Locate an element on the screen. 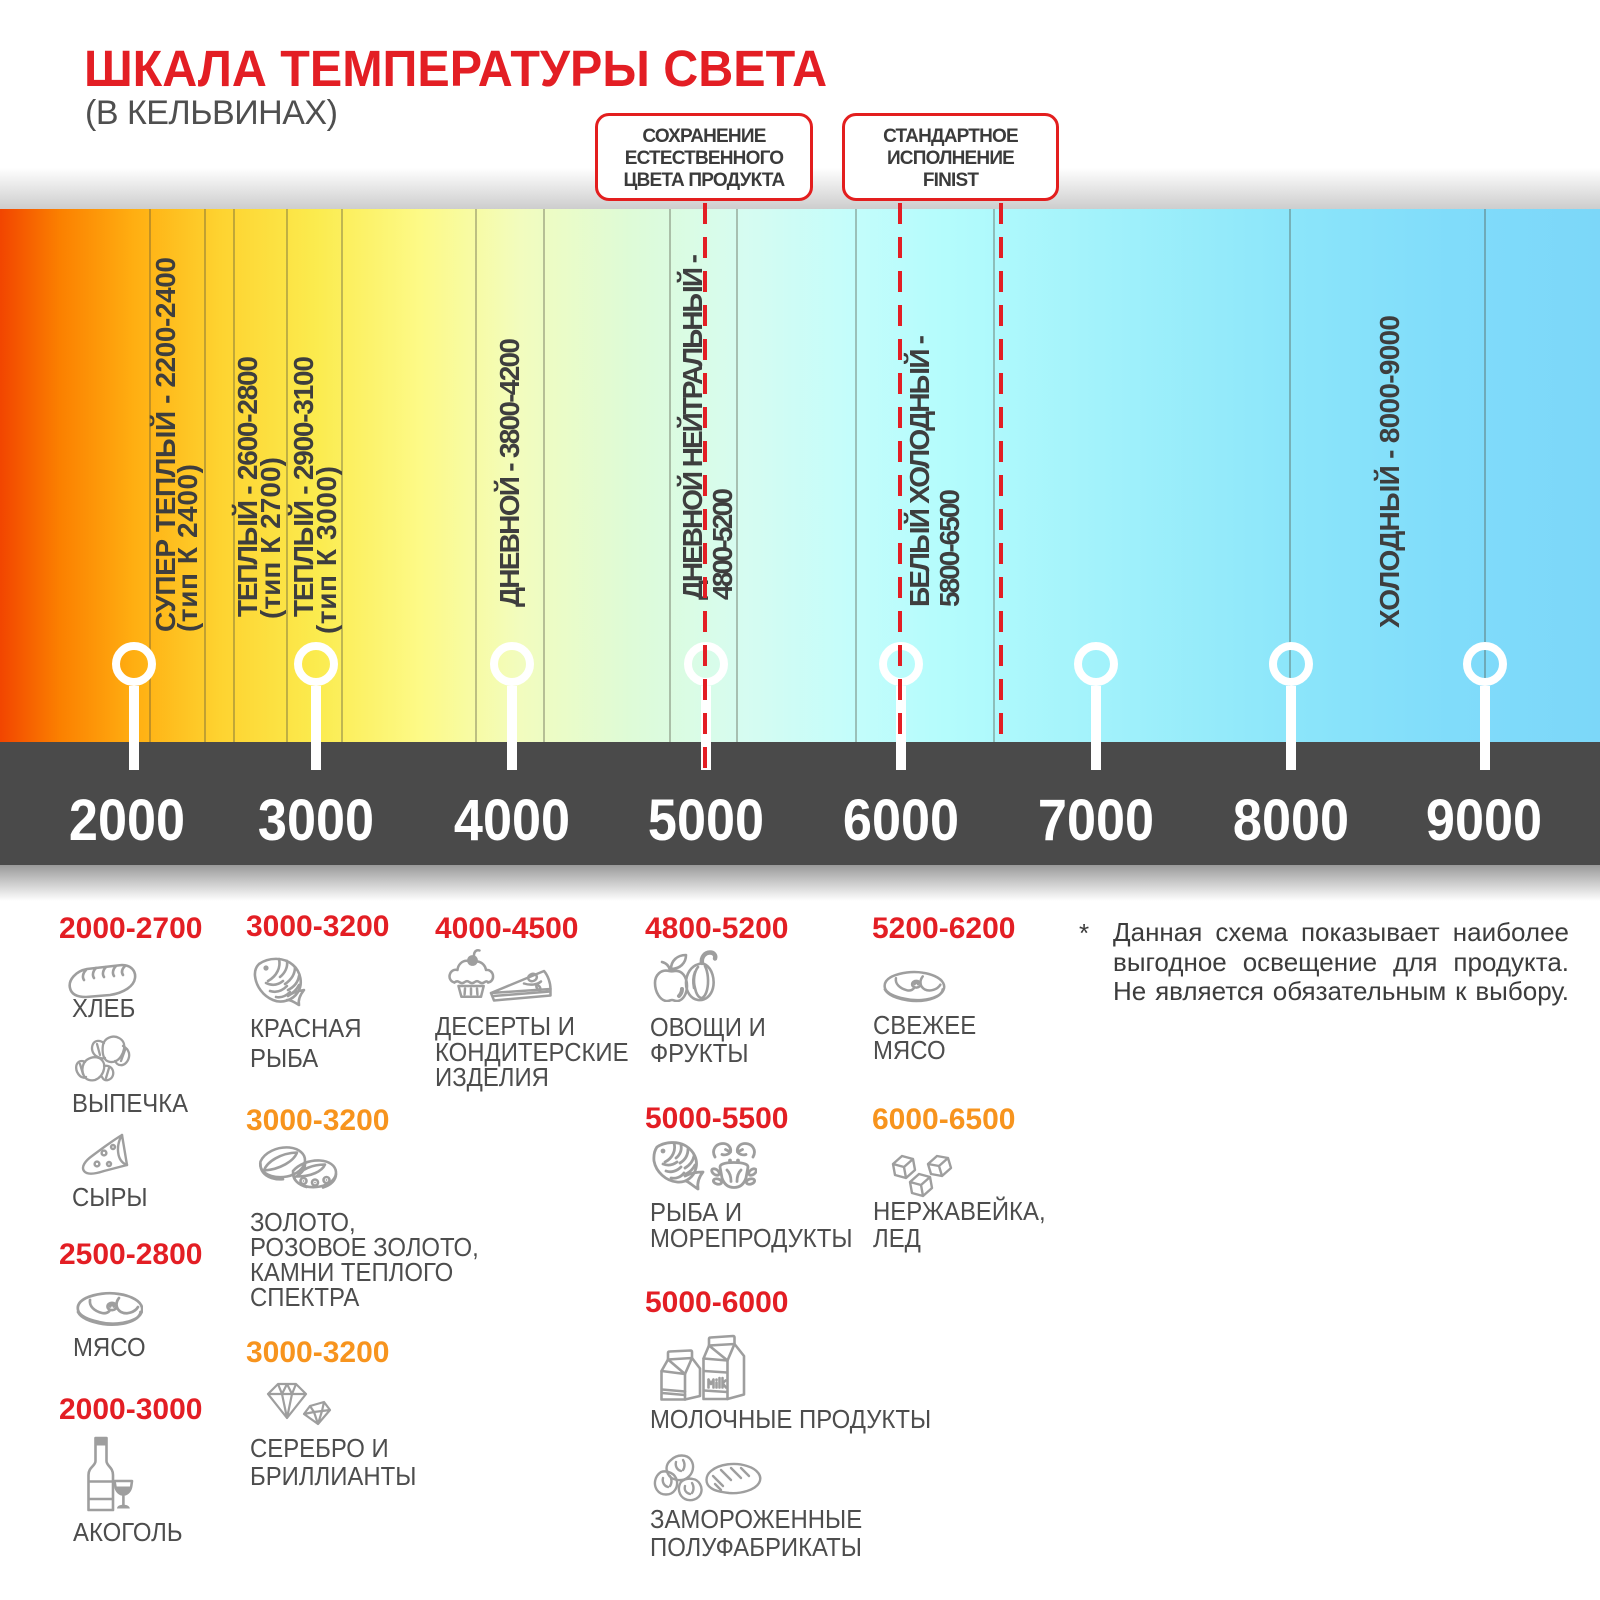  svg-text: (тип К 3000) is located at coordinates (326, 550).